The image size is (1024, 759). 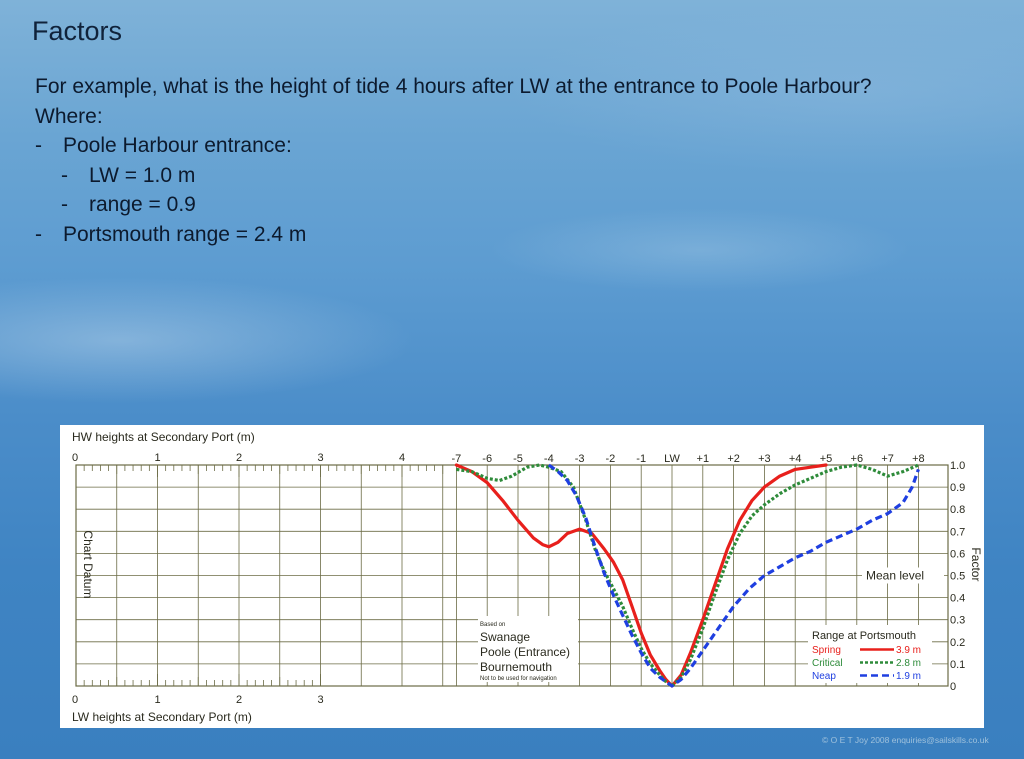 What do you see at coordinates (957, 532) in the screenshot?
I see `factor-tick-label: 0.7` at bounding box center [957, 532].